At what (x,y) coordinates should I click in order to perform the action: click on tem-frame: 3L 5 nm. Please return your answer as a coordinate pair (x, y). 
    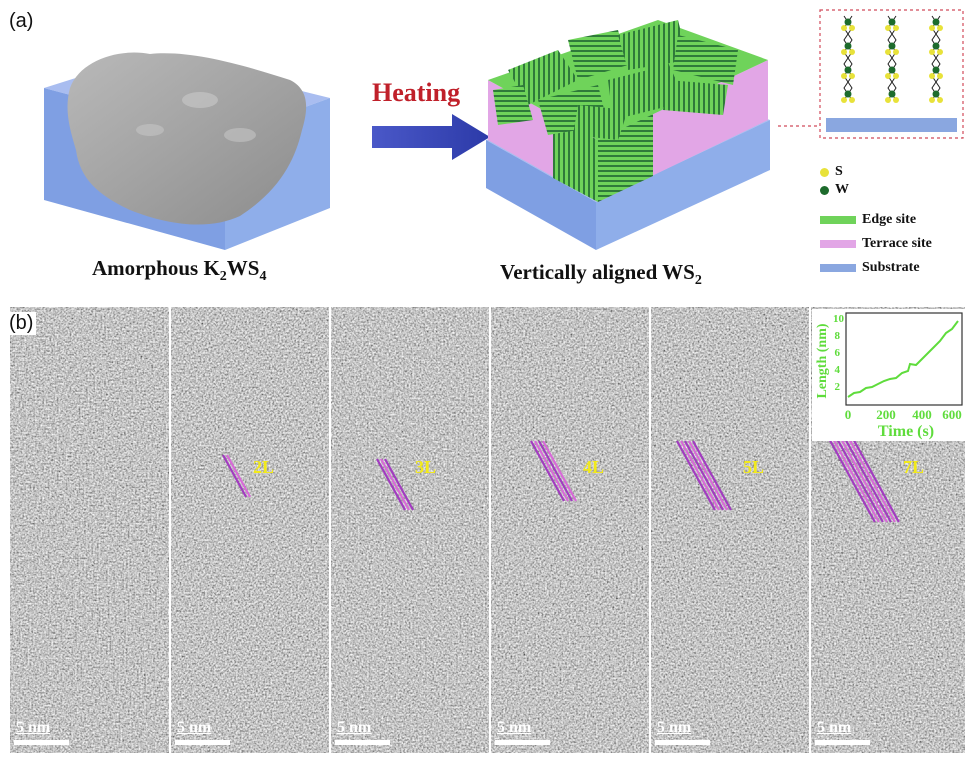
    Looking at the image, I should click on (410, 530).